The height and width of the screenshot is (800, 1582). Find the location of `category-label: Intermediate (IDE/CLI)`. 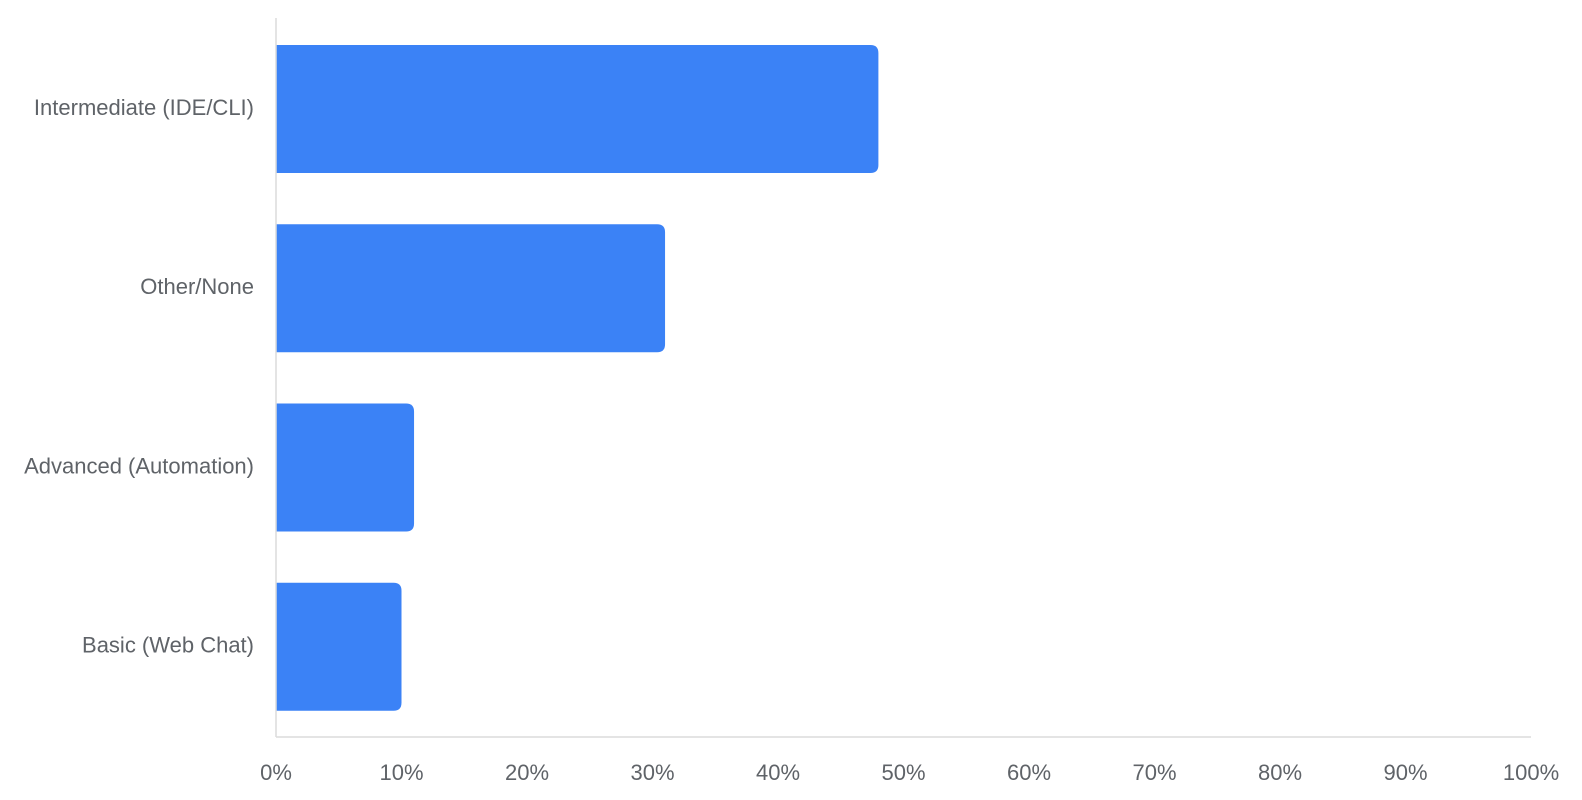

category-label: Intermediate (IDE/CLI) is located at coordinates (144, 107).